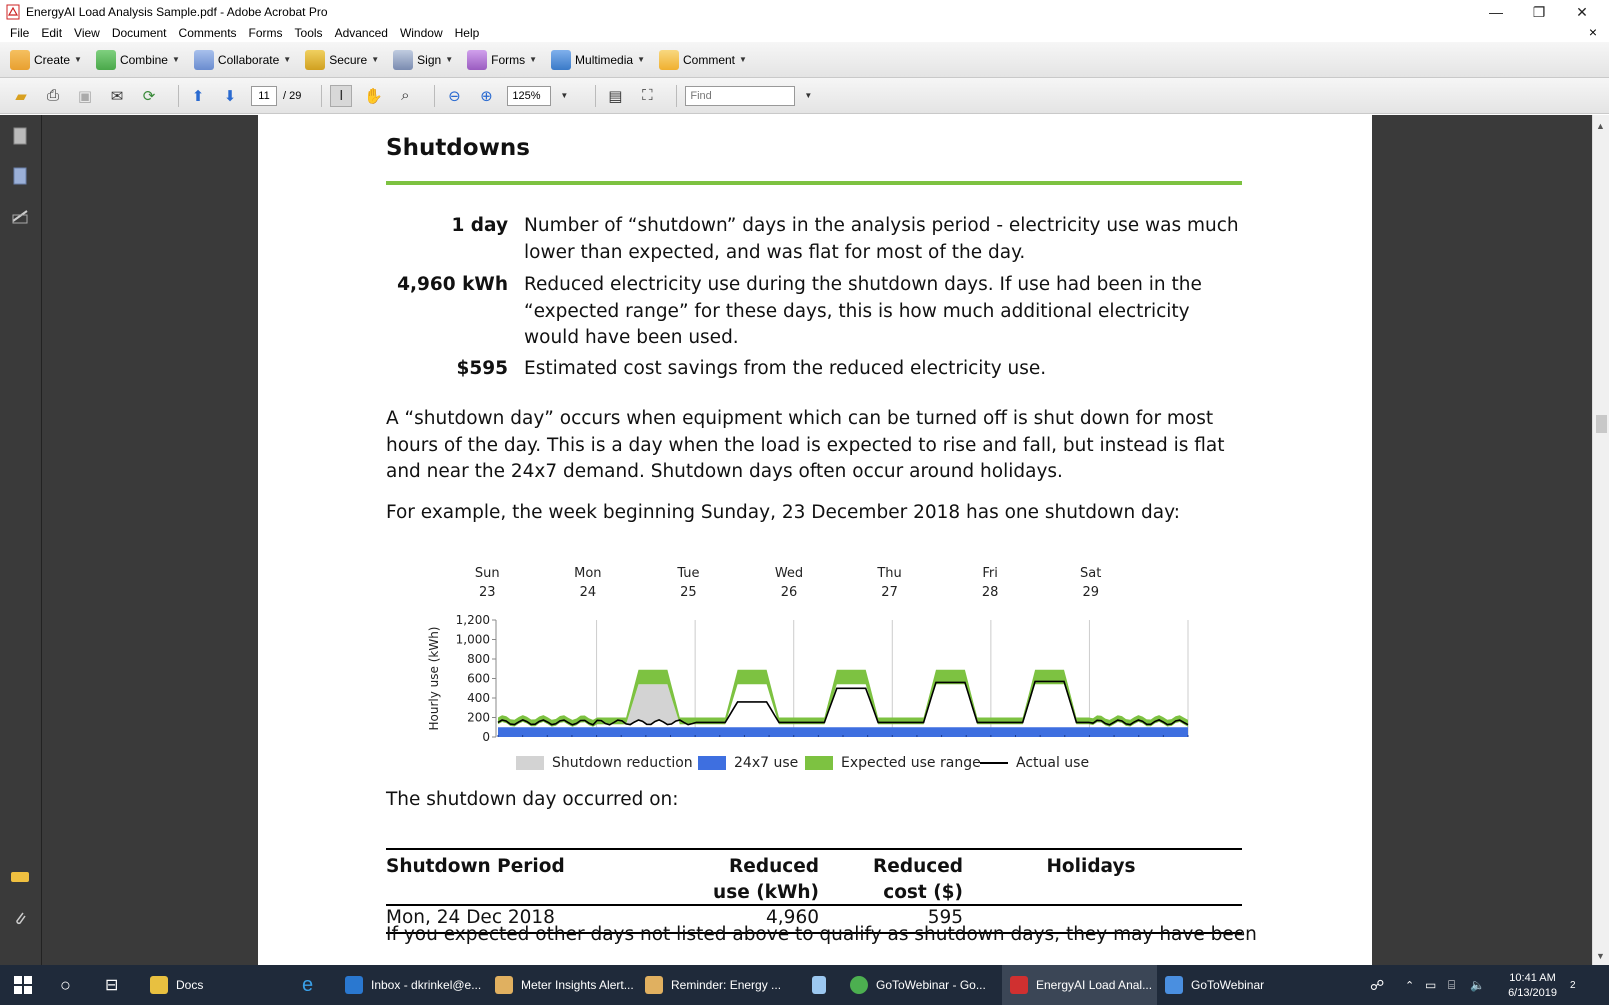 This screenshot has height=1005, width=1609. What do you see at coordinates (1431, 985) in the screenshot?
I see `battery-icon: ▭` at bounding box center [1431, 985].